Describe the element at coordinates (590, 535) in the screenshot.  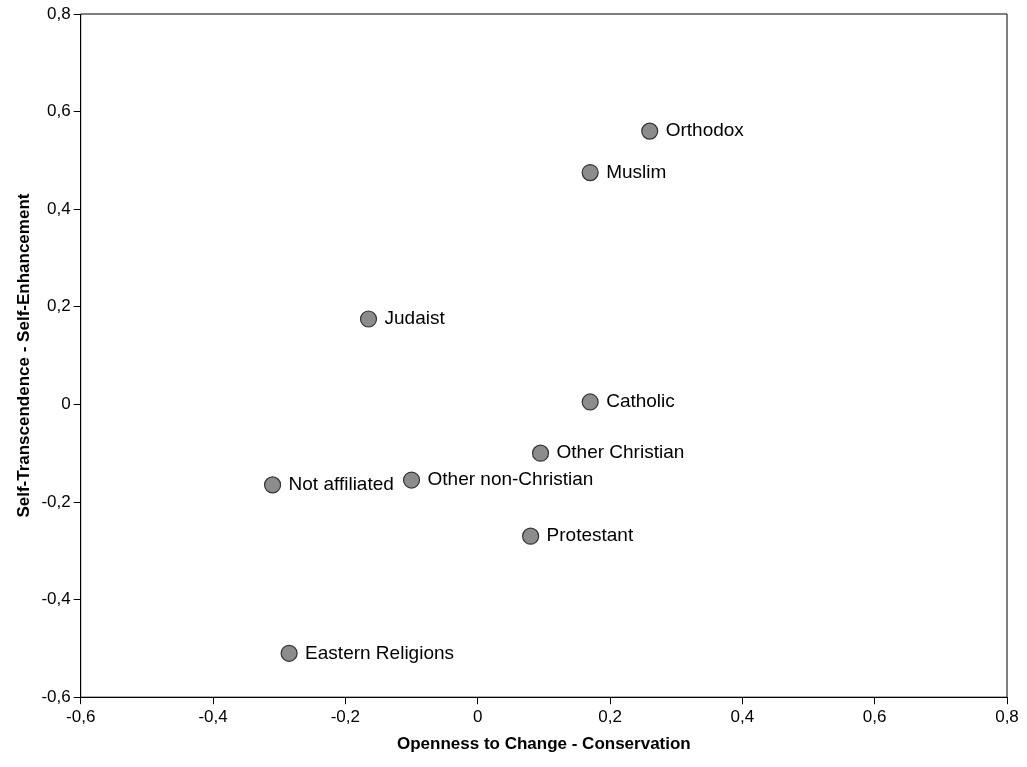
I see `annotation: Protestant` at that location.